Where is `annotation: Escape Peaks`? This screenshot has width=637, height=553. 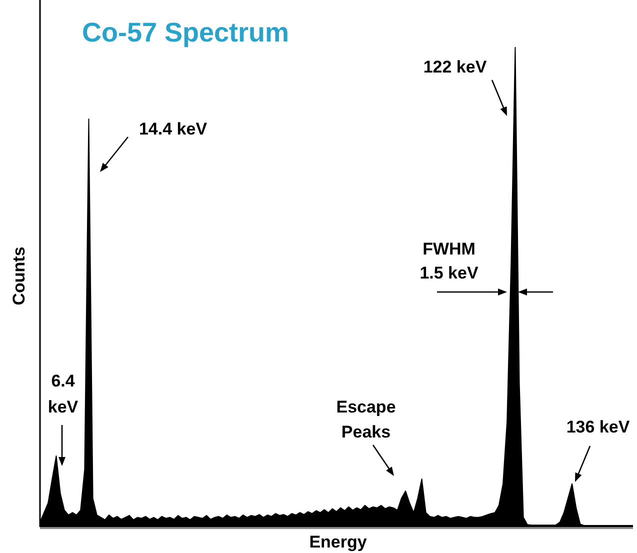 annotation: Escape Peaks is located at coordinates (366, 420).